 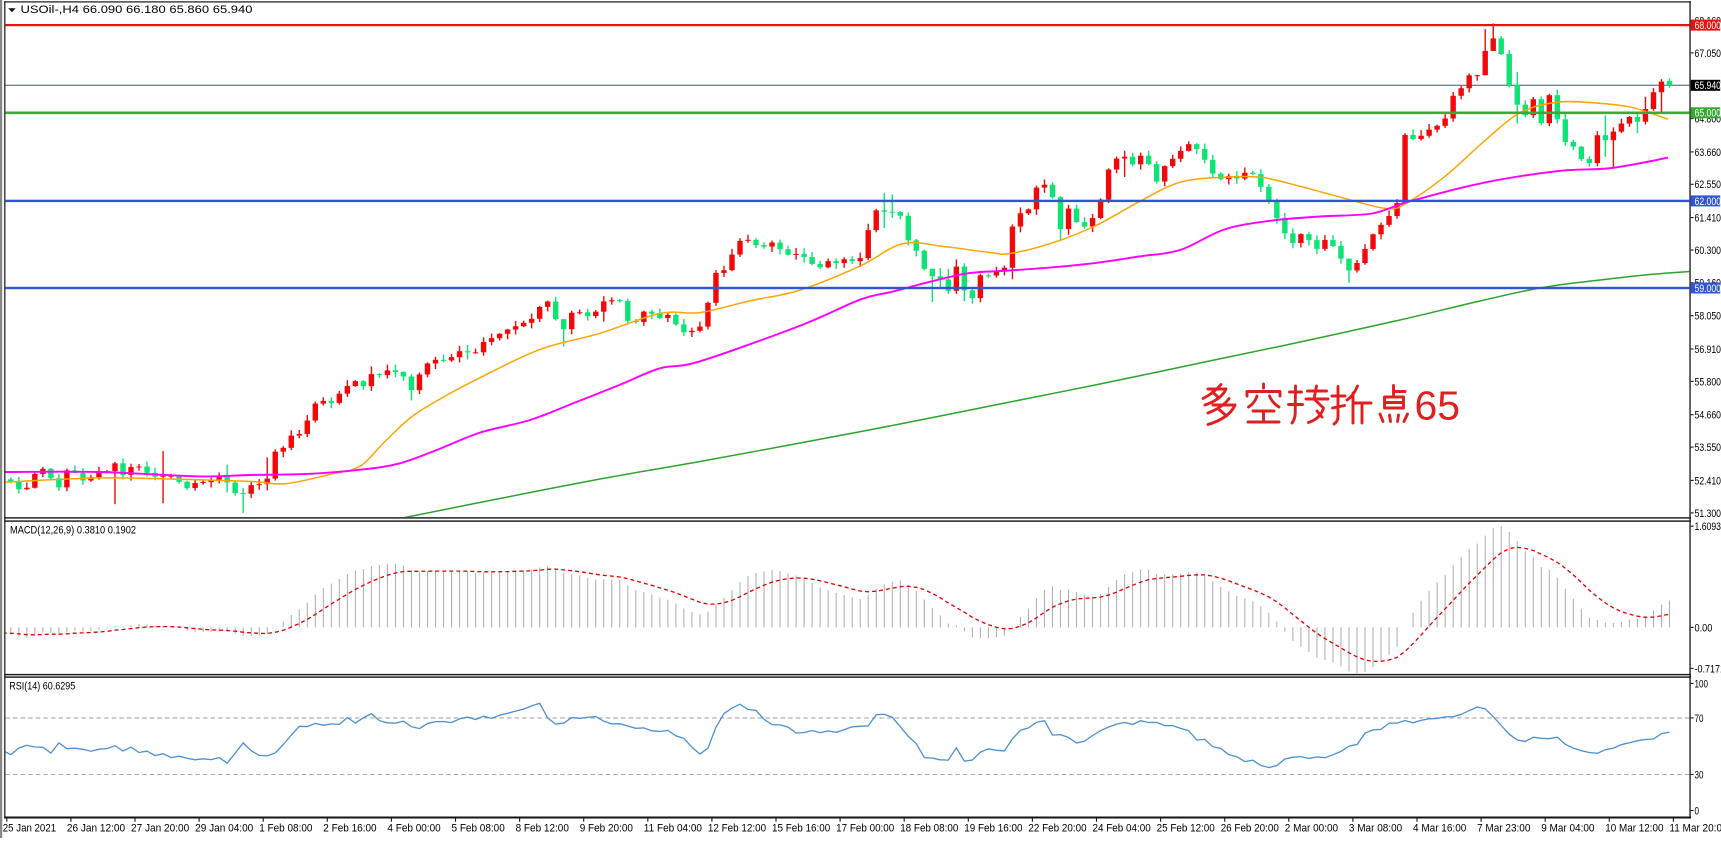 What do you see at coordinates (42, 686) in the screenshot?
I see `svg-text: RSI(14) 60.6295` at bounding box center [42, 686].